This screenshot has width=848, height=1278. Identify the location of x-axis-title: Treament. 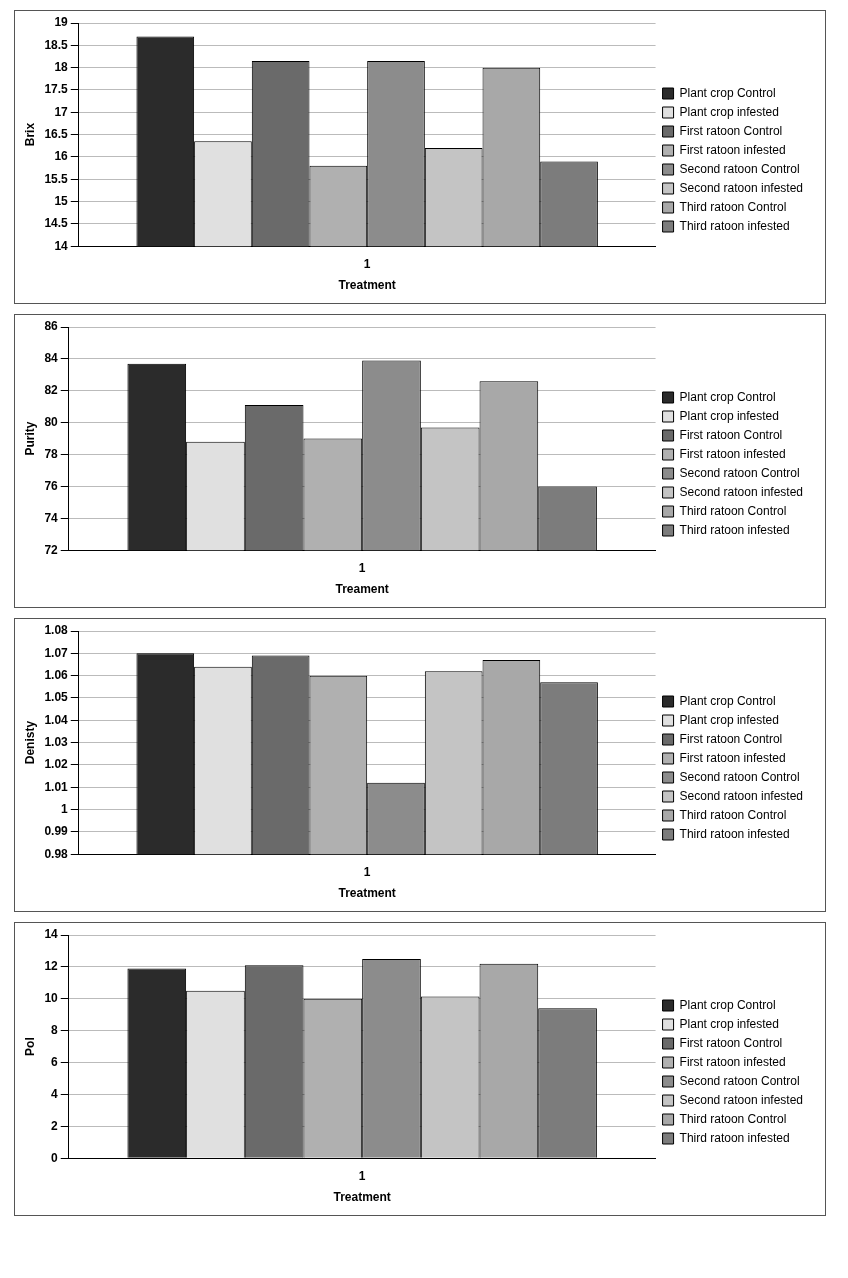
(362, 589).